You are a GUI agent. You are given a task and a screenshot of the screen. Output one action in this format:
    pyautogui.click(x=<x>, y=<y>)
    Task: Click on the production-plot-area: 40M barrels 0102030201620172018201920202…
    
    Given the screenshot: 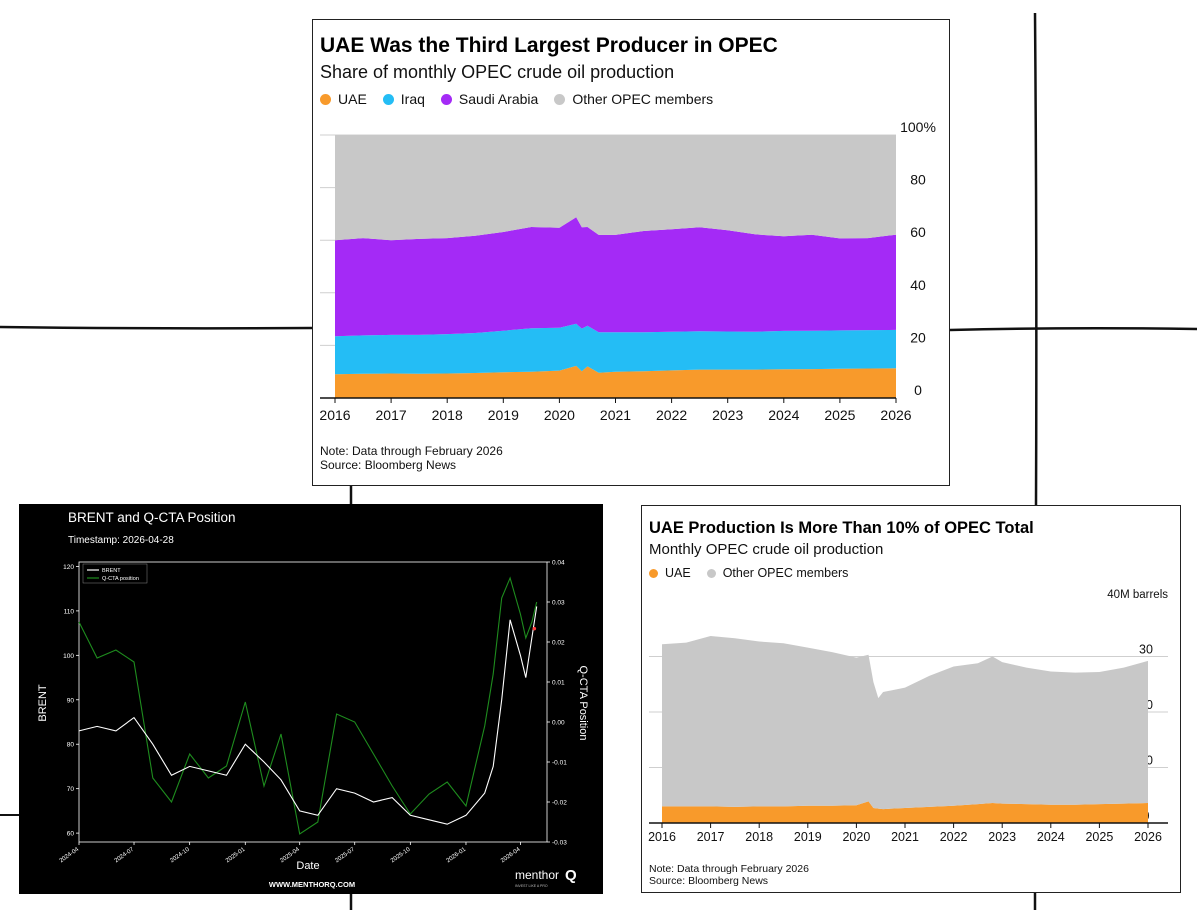 What is the action you would take?
    pyautogui.click(x=908, y=716)
    